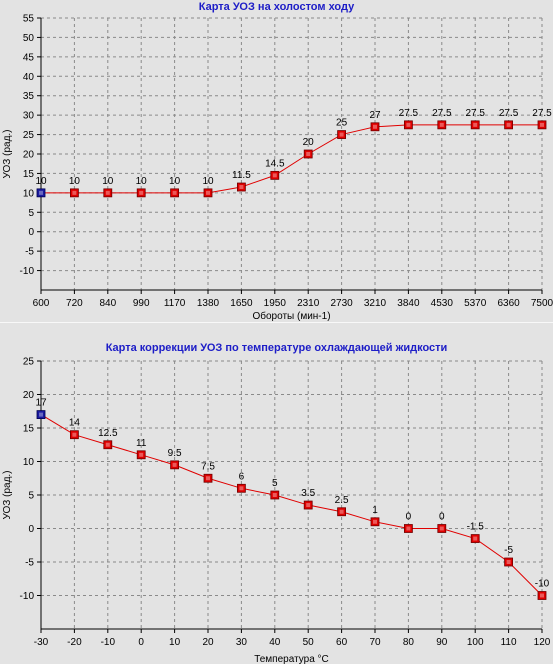 This screenshot has width=553, height=664. I want to click on x-tick-label: 1950, so click(275, 303).